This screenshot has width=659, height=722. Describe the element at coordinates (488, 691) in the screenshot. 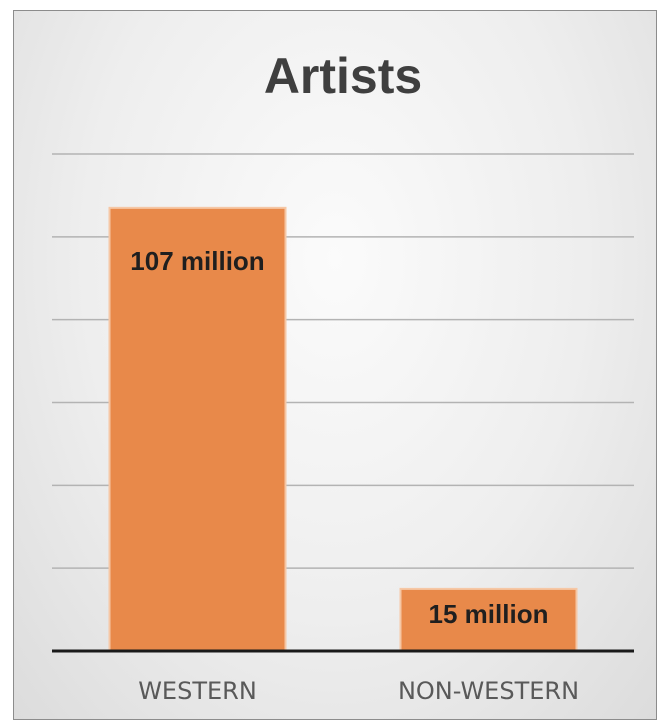

I see `x-tick-label: NON-WESTERN` at that location.